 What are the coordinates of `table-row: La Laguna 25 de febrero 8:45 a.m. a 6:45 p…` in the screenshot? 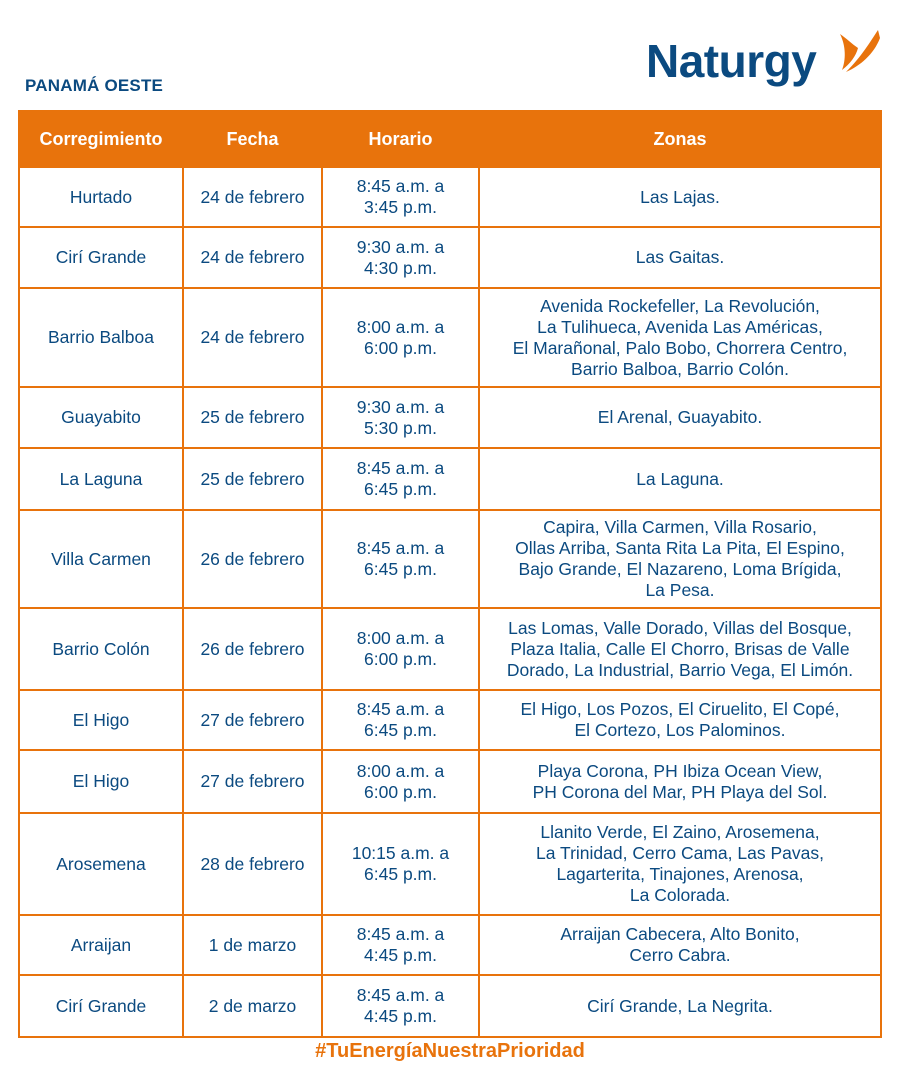 It's located at (450, 479).